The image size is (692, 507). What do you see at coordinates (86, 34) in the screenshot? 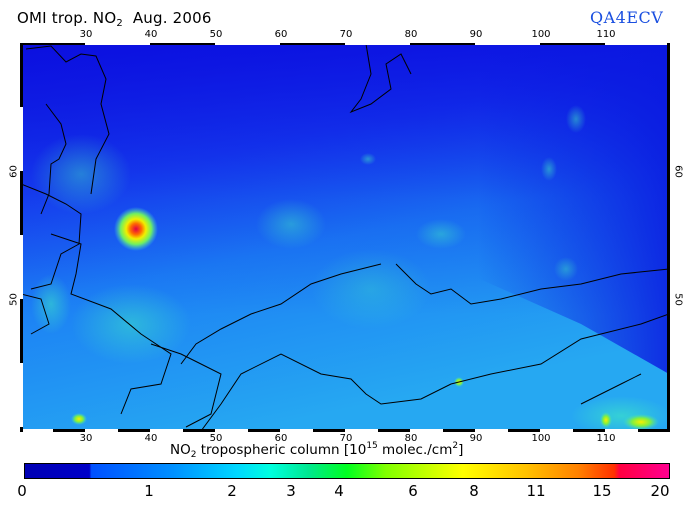
I see `lon-tick-top: 30` at bounding box center [86, 34].